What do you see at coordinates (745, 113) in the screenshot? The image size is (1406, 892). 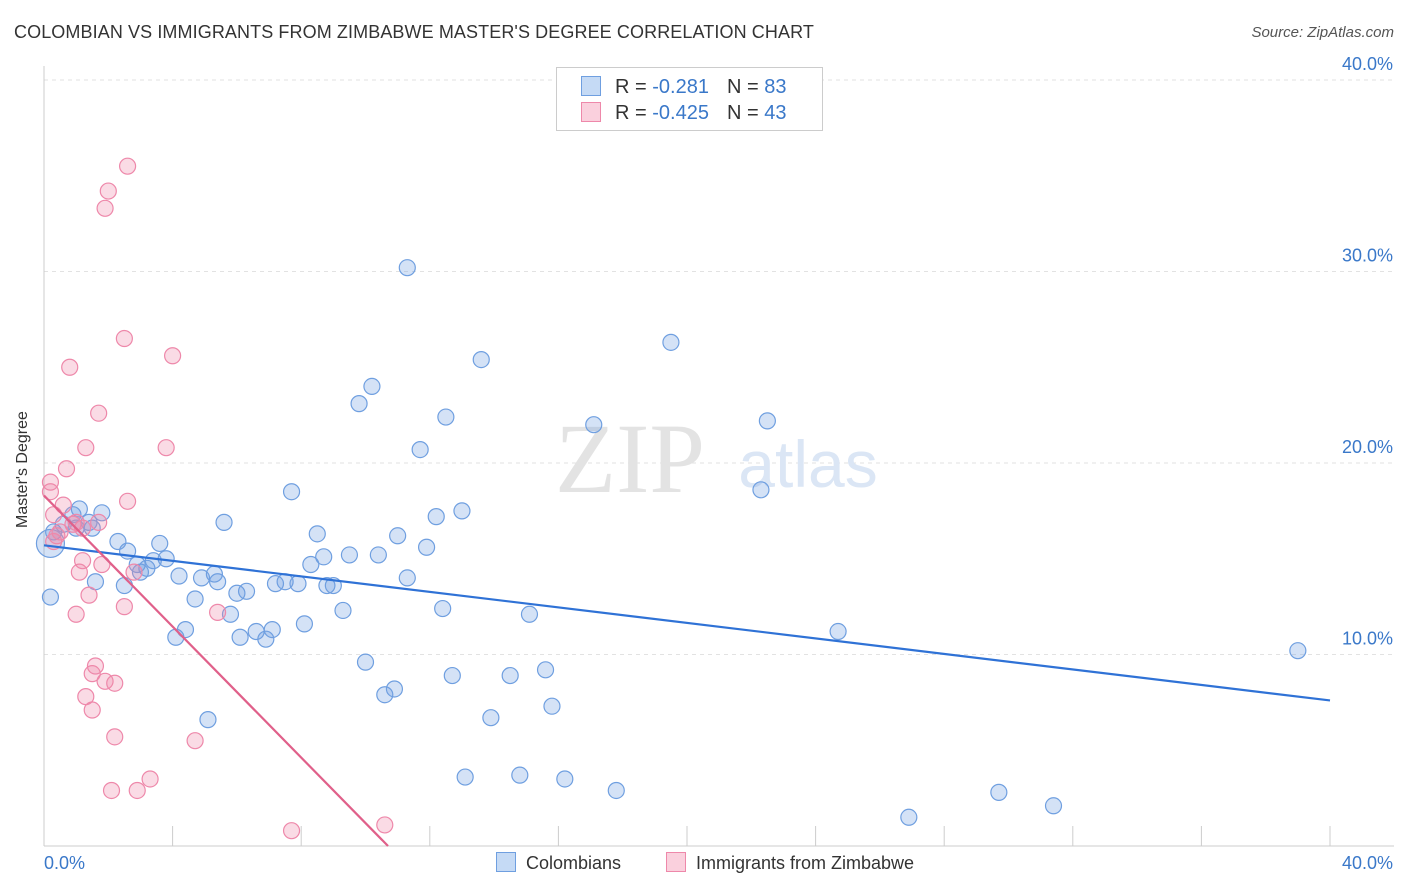 I see `legend-n-label: N =` at bounding box center [745, 113].